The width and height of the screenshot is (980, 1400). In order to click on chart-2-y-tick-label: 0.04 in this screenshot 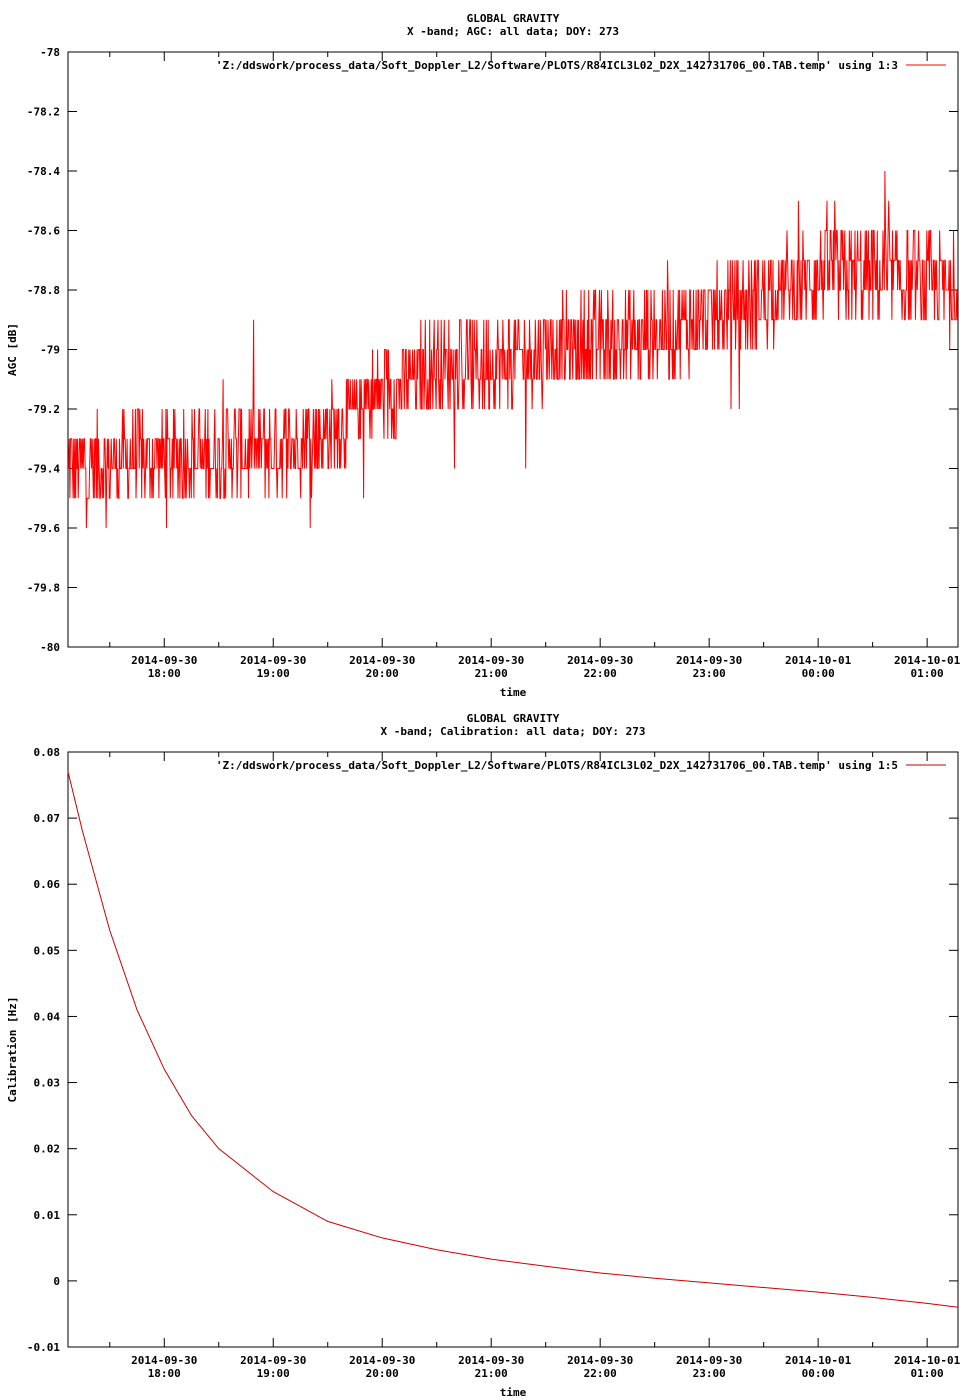, I will do `click(47, 1016)`.